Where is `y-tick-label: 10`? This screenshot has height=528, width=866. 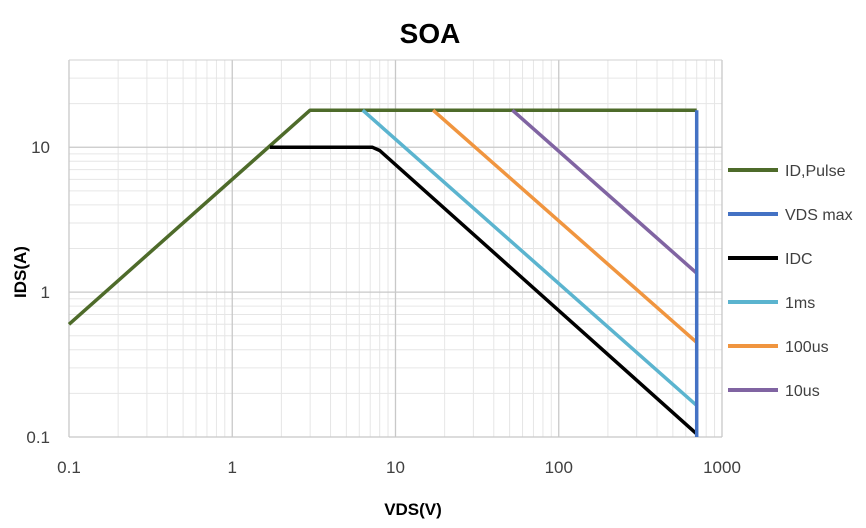 y-tick-label: 10 is located at coordinates (40, 147).